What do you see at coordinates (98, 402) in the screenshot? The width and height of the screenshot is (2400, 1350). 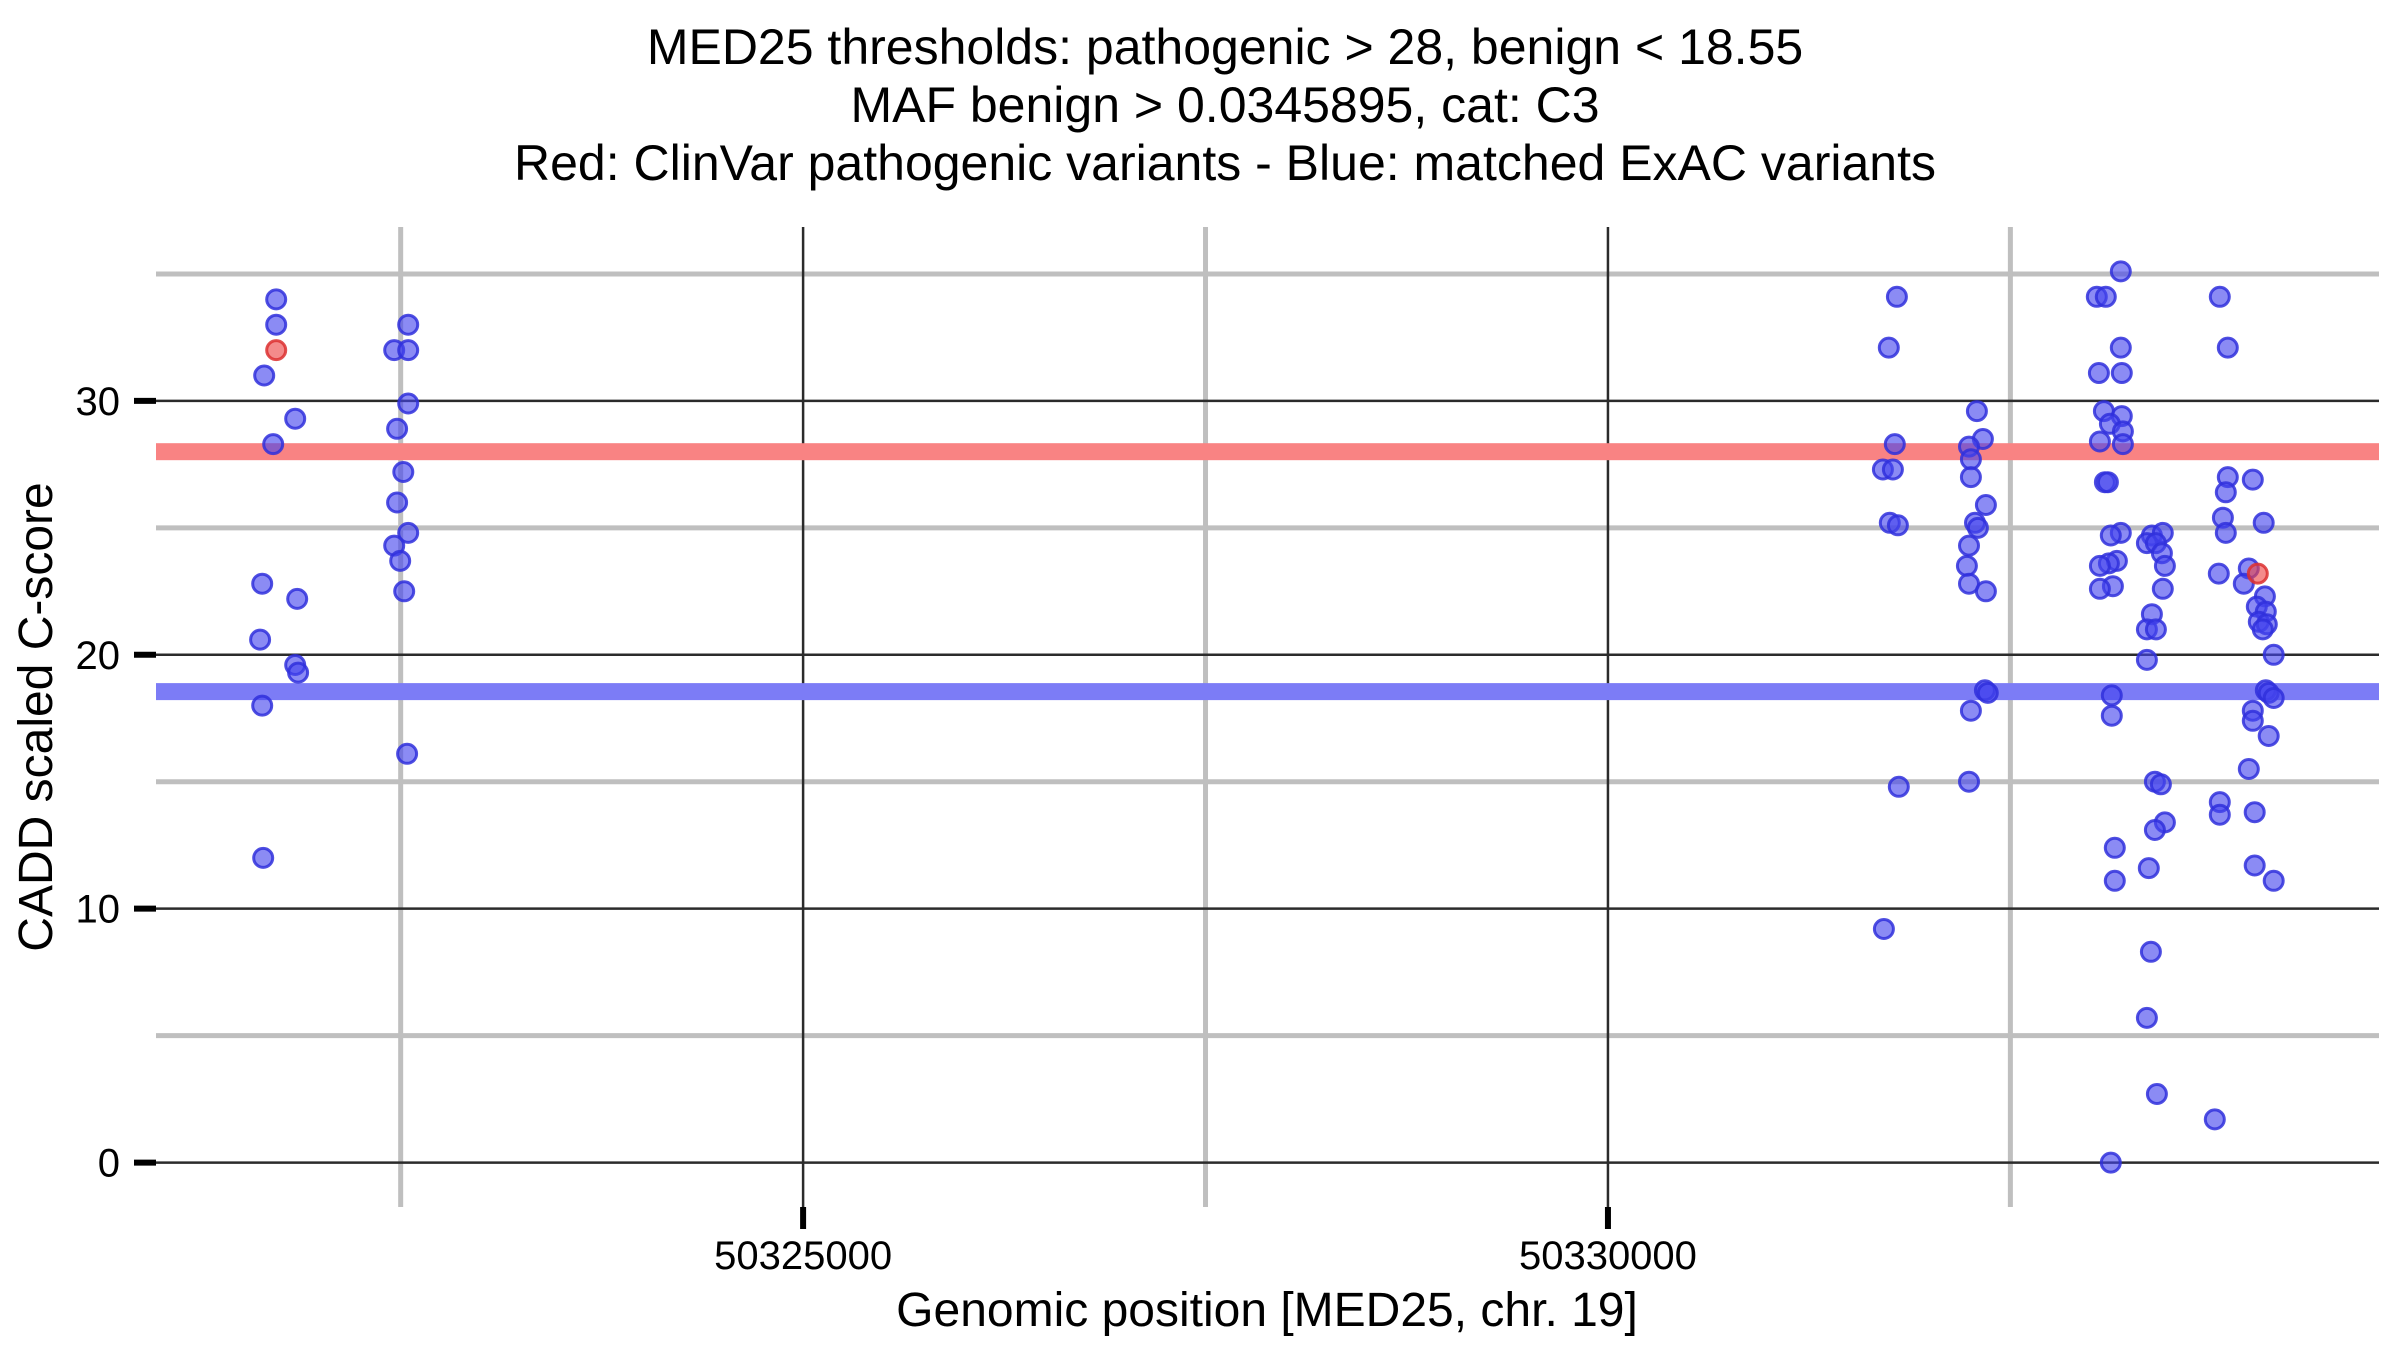 I see `y-tick-label: 30` at bounding box center [98, 402].